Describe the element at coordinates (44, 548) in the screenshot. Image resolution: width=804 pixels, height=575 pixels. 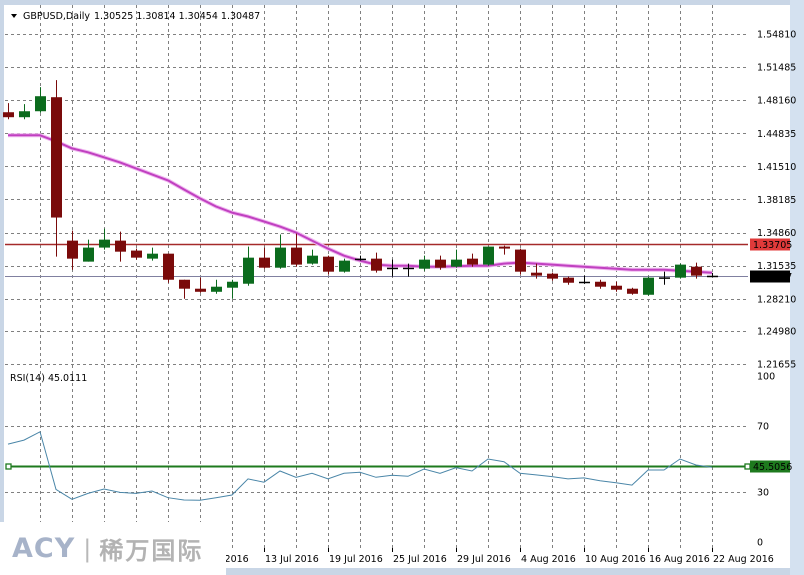
I see `watermark-brand: ACY` at that location.